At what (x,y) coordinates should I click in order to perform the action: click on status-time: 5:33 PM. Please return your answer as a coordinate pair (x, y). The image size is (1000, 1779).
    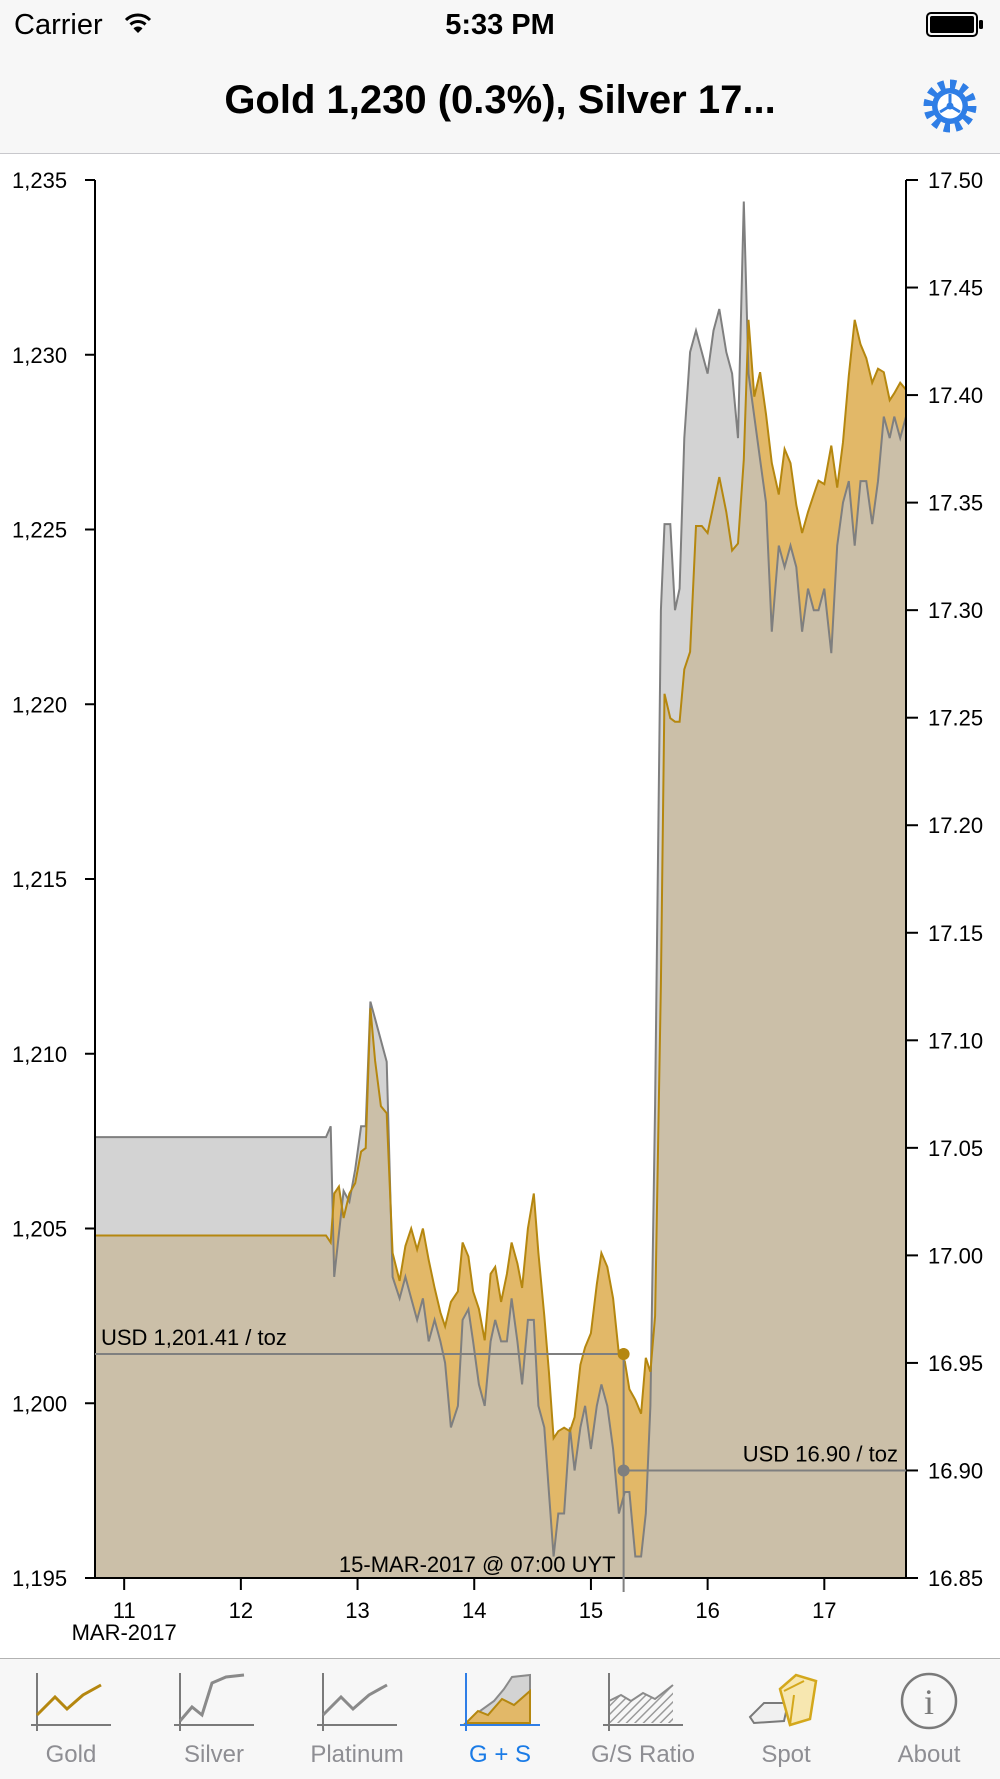
    Looking at the image, I should click on (500, 25).